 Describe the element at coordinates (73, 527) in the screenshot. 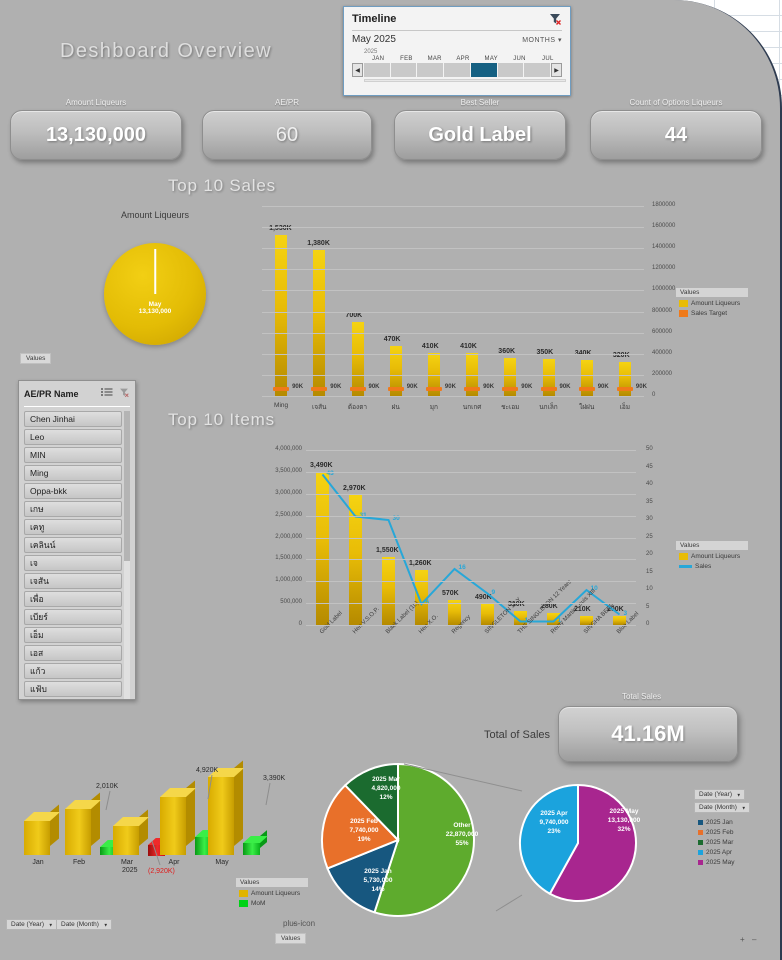

I see `slicer-item-6: เคทู` at that location.